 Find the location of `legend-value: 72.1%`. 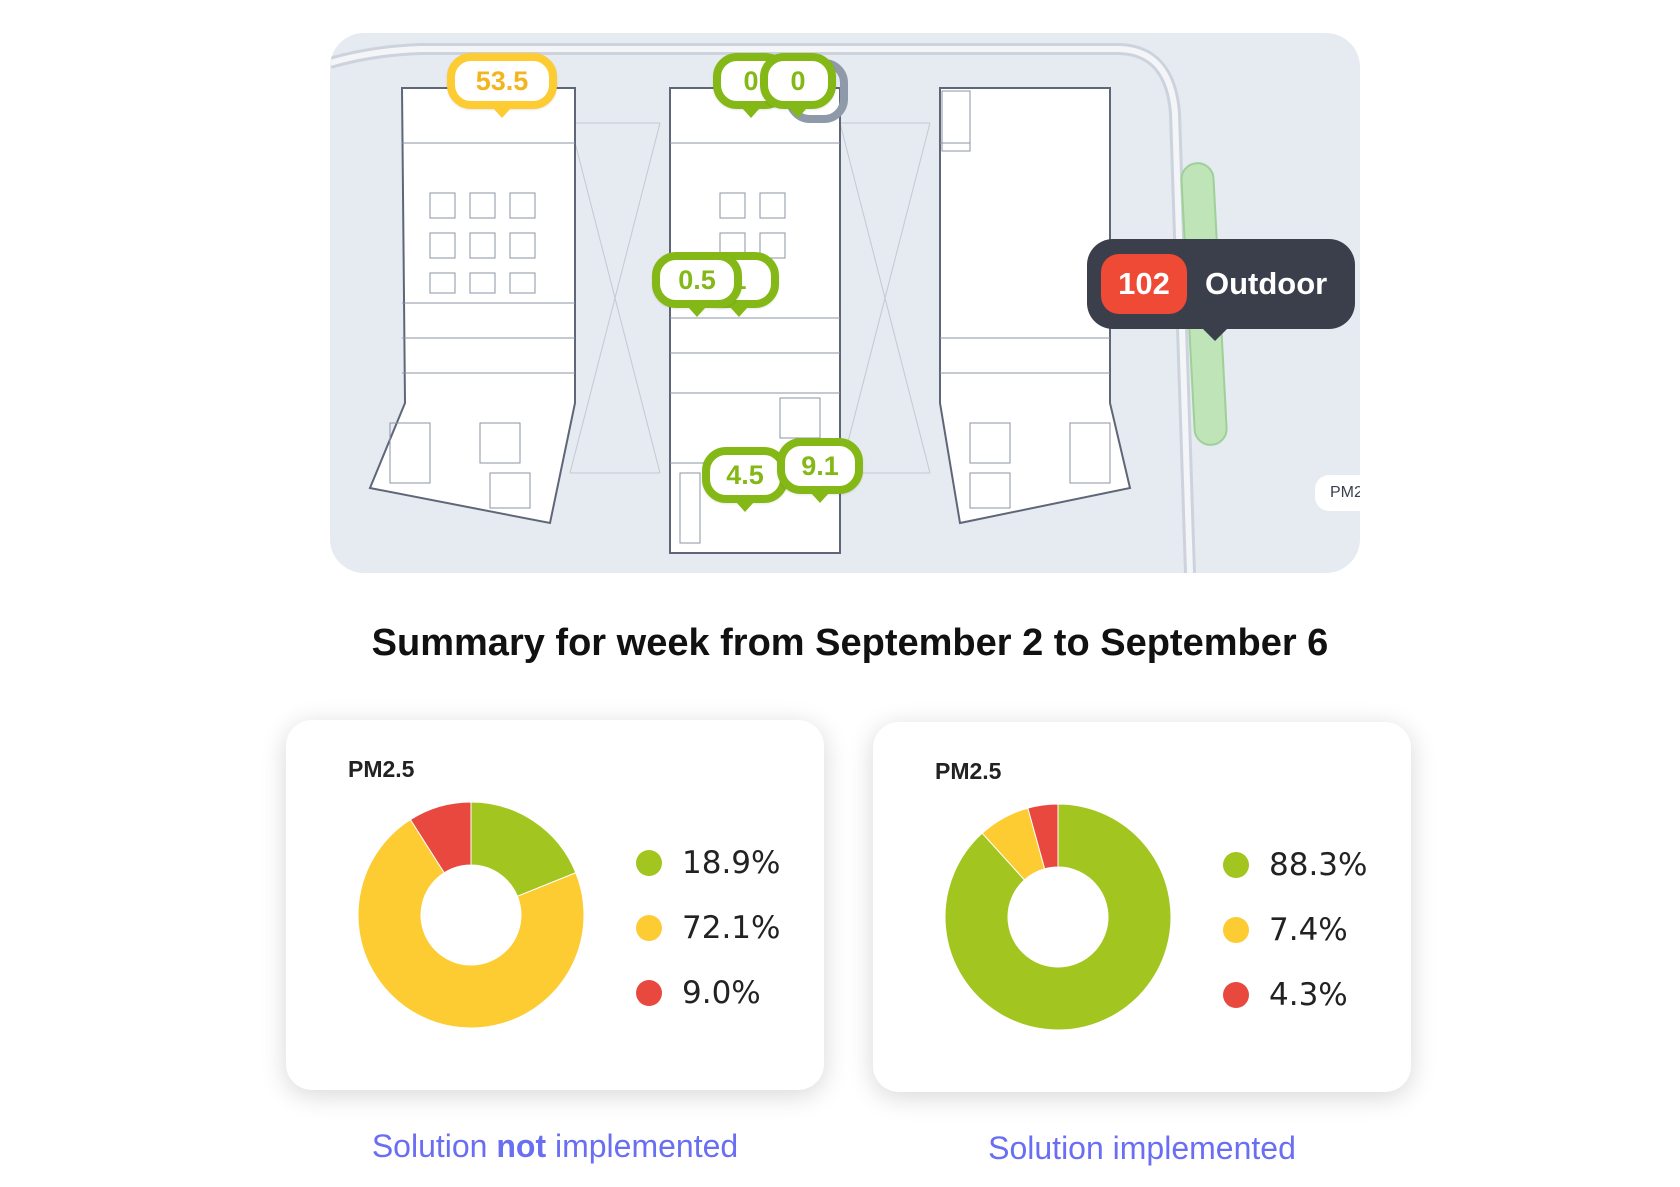

legend-value: 72.1% is located at coordinates (731, 927).